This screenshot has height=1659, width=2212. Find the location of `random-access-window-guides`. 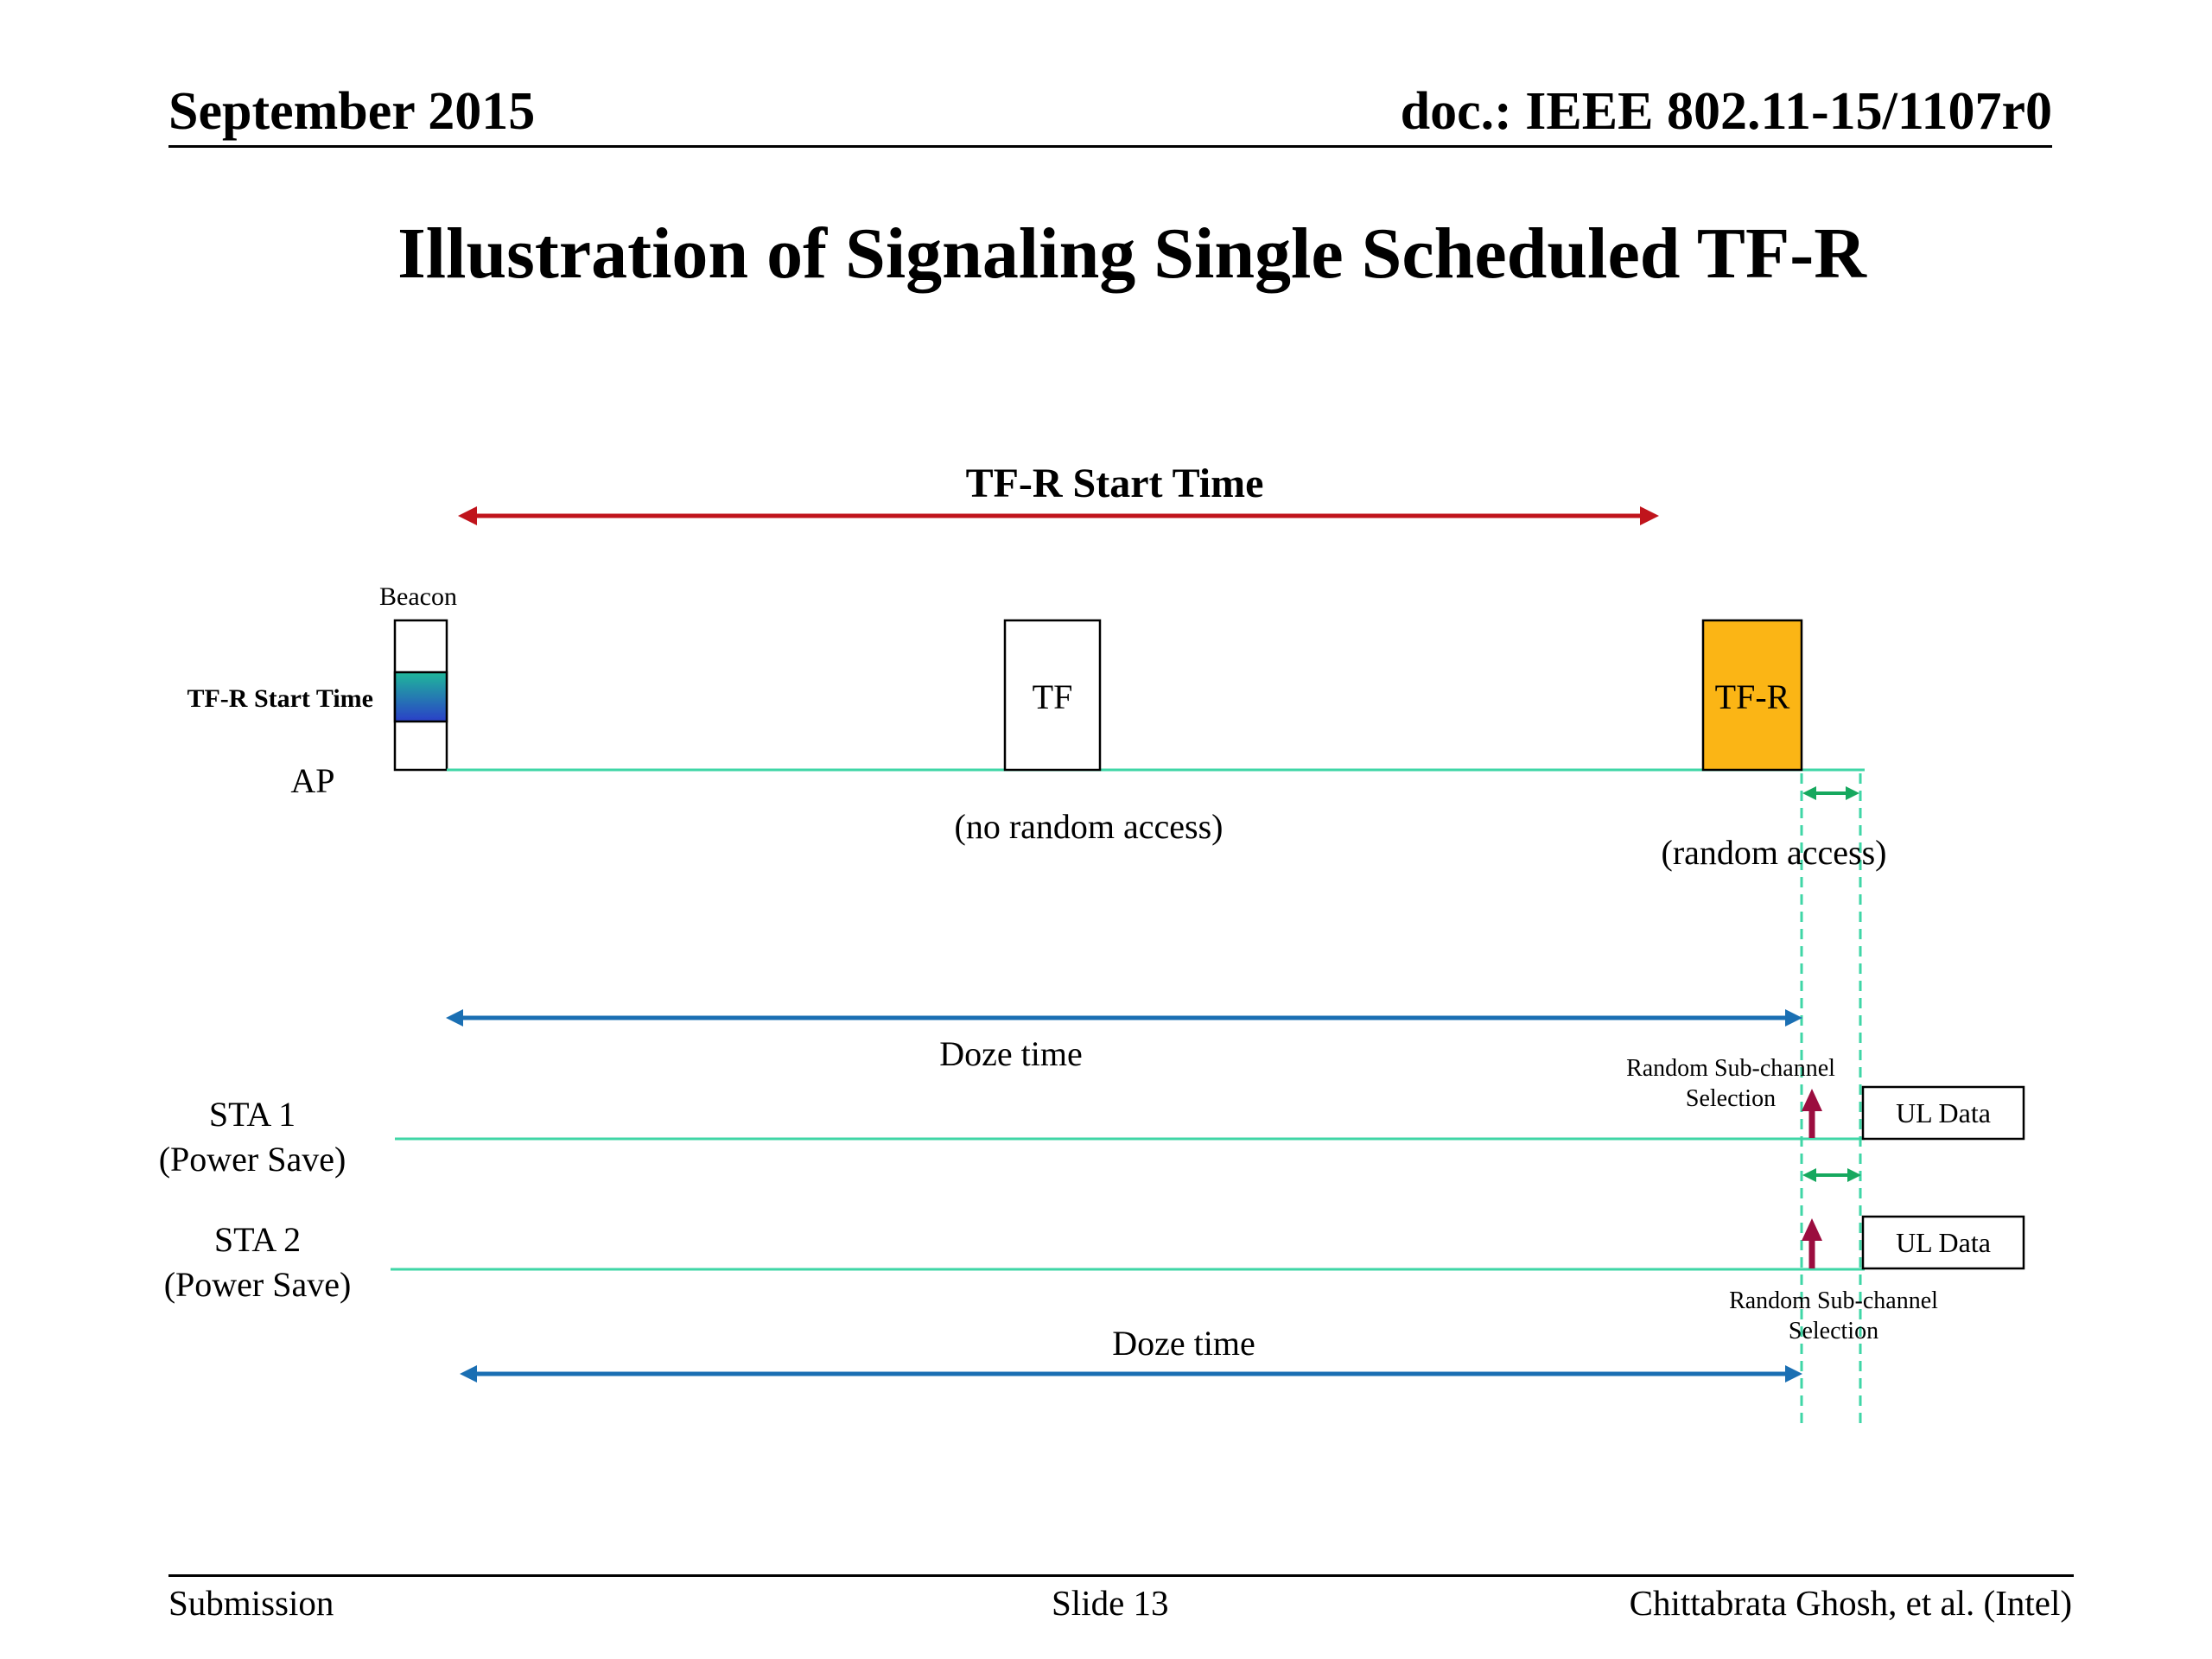

random-access-window-guides is located at coordinates (1831, 1101).